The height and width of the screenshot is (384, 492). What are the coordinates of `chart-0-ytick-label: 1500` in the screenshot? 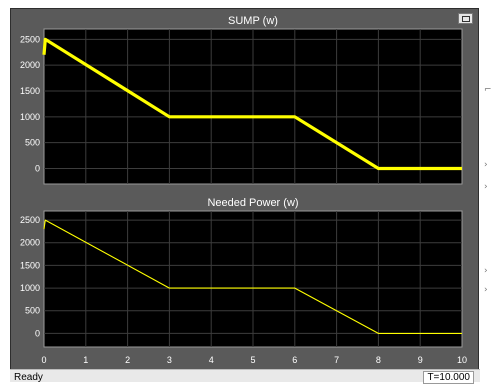 It's located at (30, 91).